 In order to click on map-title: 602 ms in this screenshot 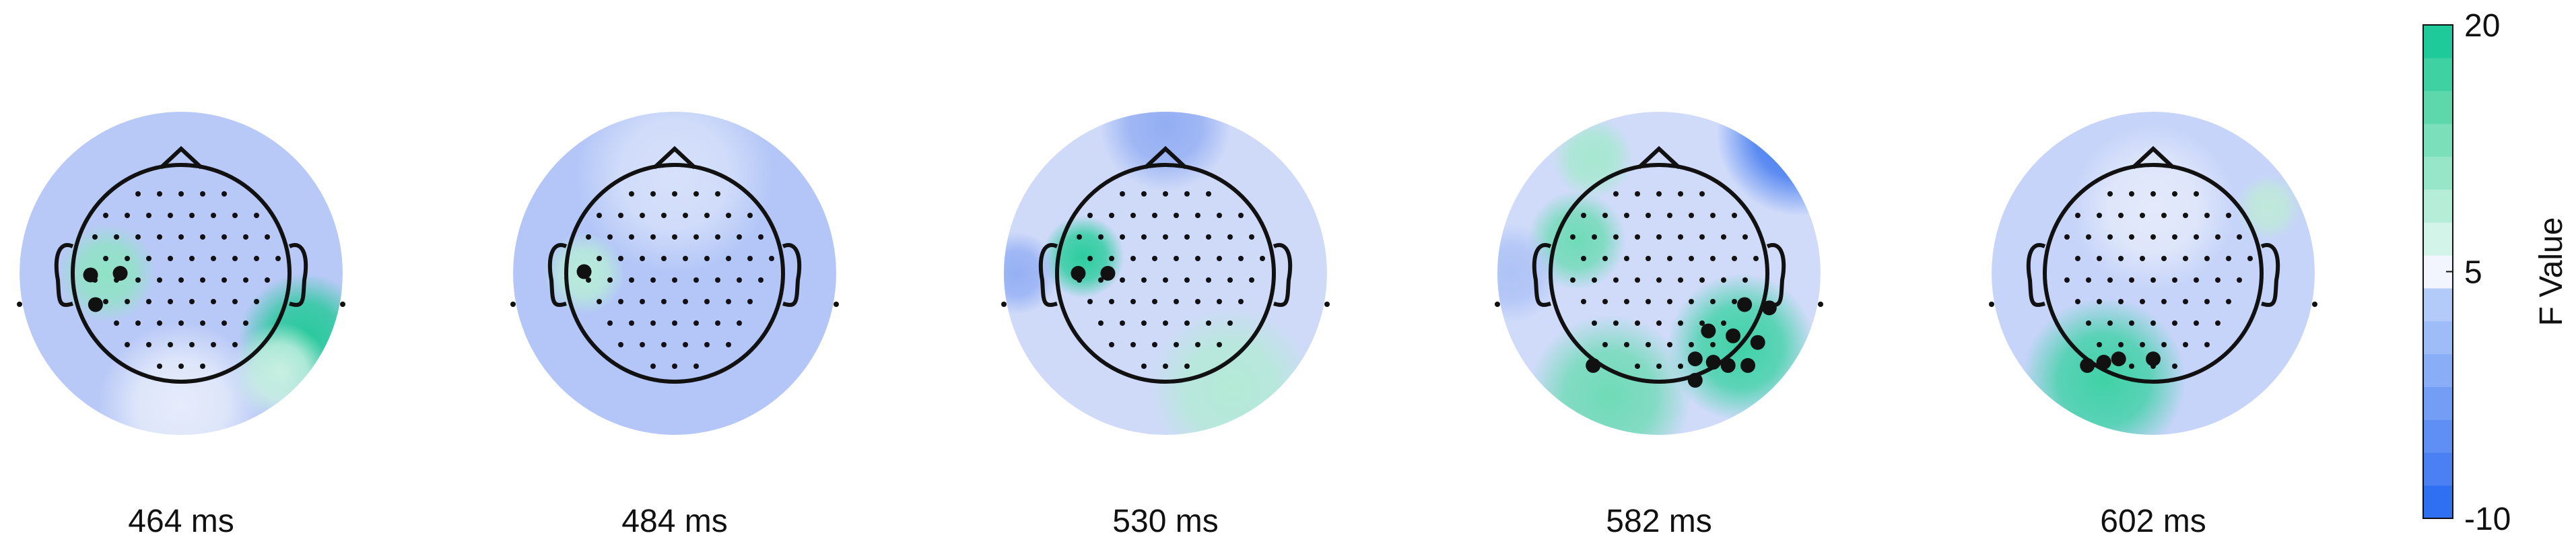, I will do `click(2153, 521)`.